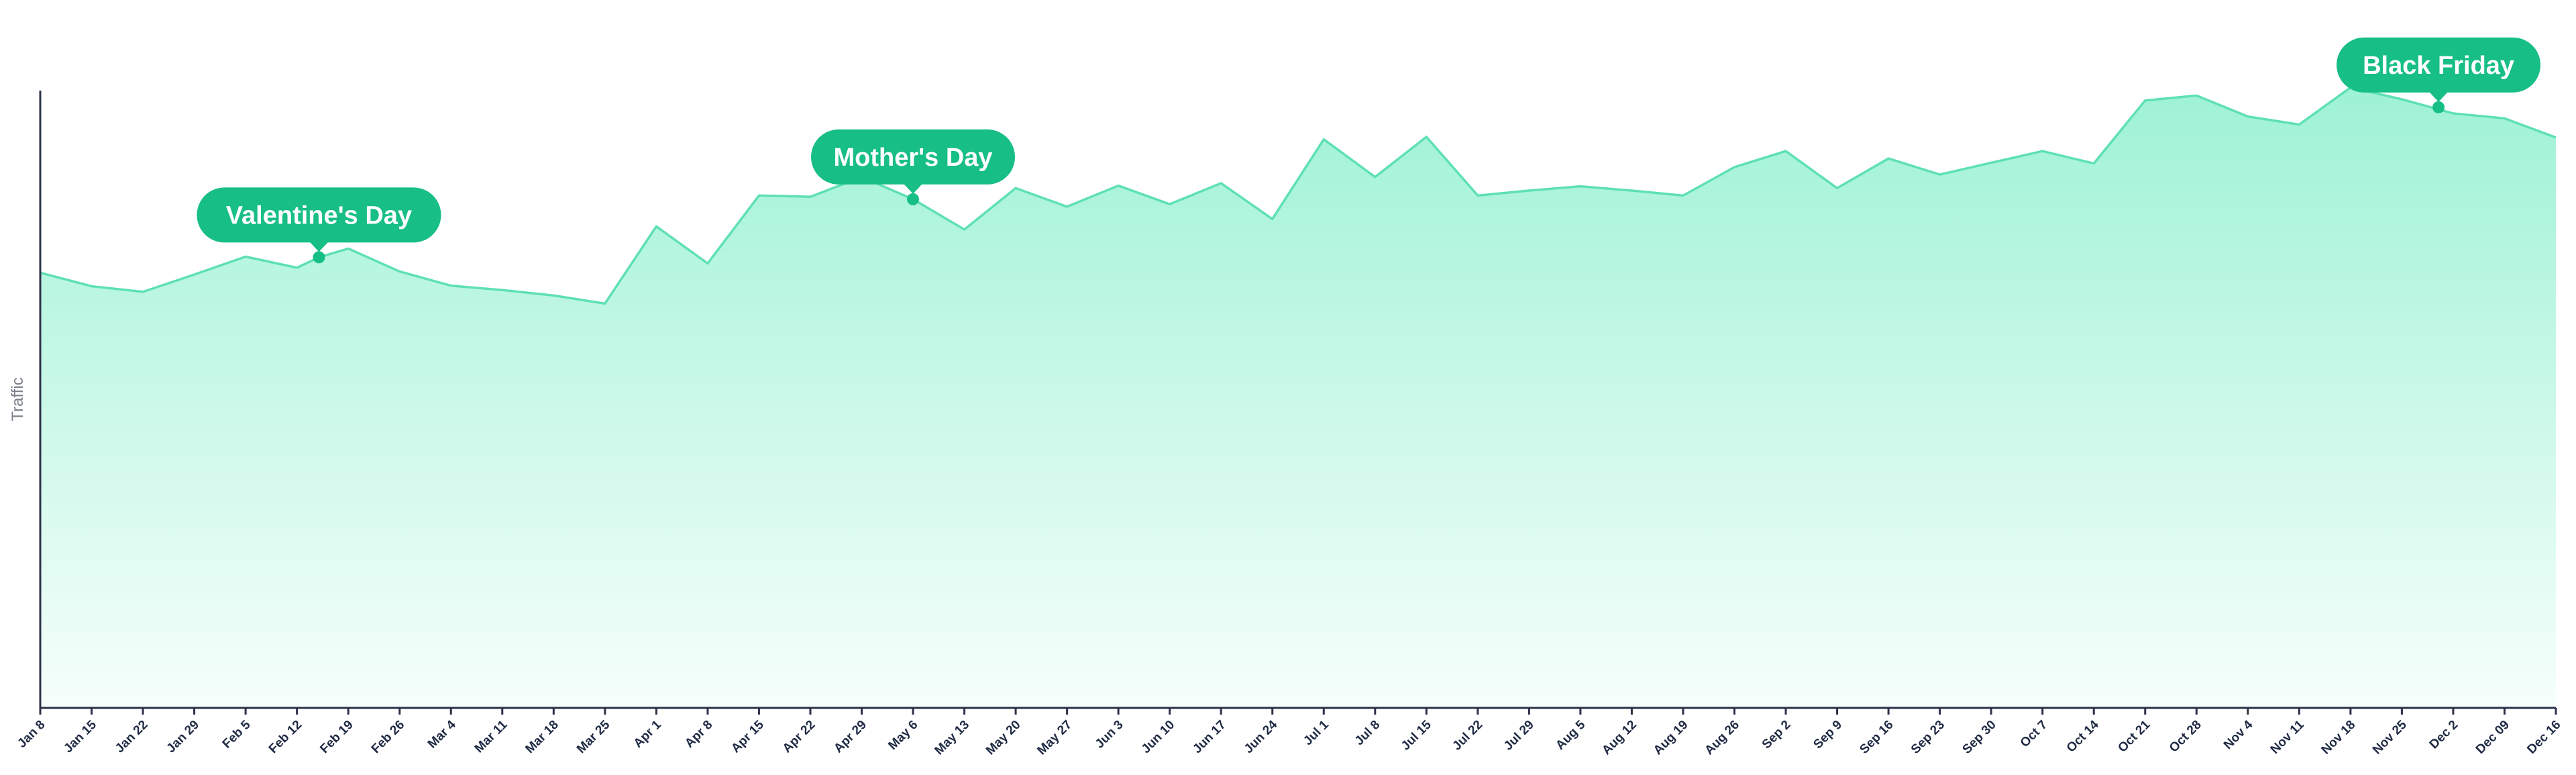 Image resolution: width=2576 pixels, height=775 pixels. Describe the element at coordinates (2287, 736) in the screenshot. I see `x-tick-label: Nov 11` at that location.